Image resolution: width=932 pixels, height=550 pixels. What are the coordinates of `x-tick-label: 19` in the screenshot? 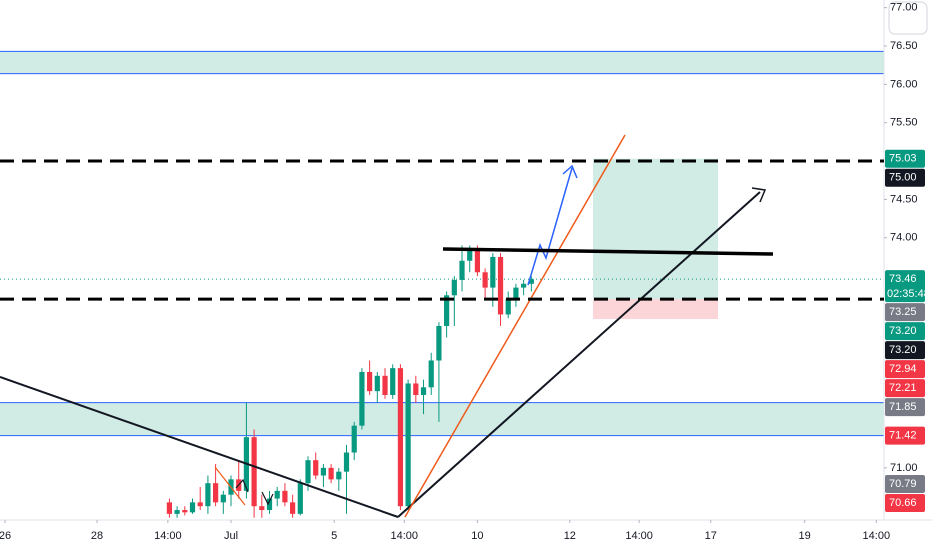 It's located at (805, 536).